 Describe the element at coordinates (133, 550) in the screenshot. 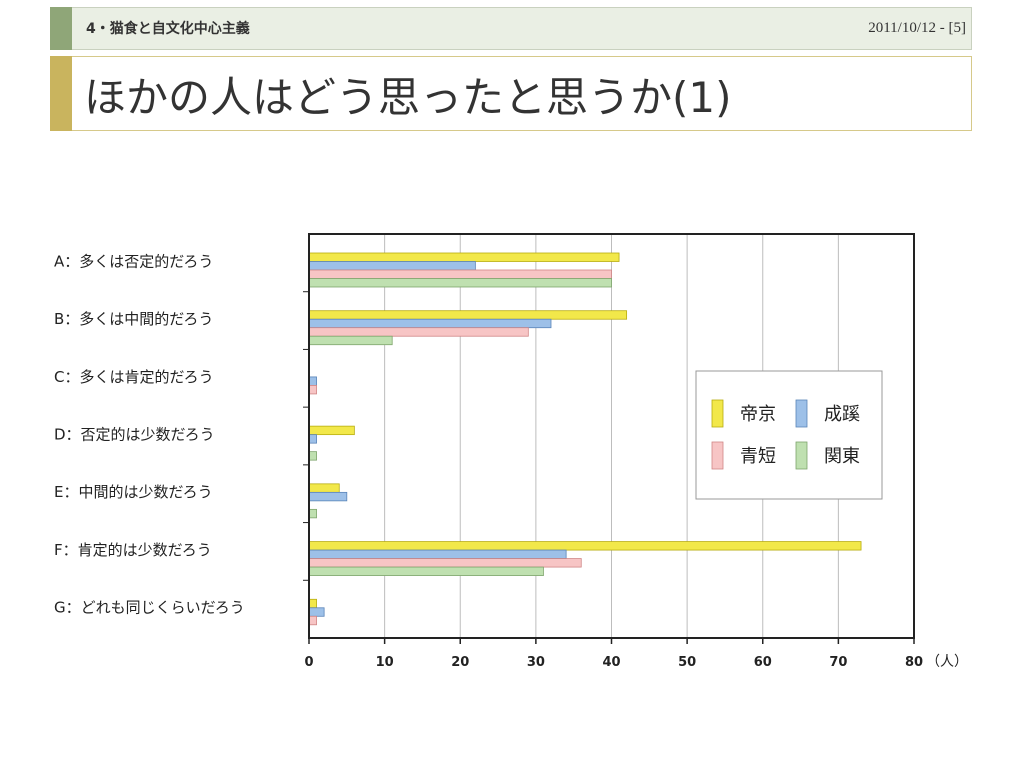

I see `category-label: F：肯定的は少数だろう` at that location.